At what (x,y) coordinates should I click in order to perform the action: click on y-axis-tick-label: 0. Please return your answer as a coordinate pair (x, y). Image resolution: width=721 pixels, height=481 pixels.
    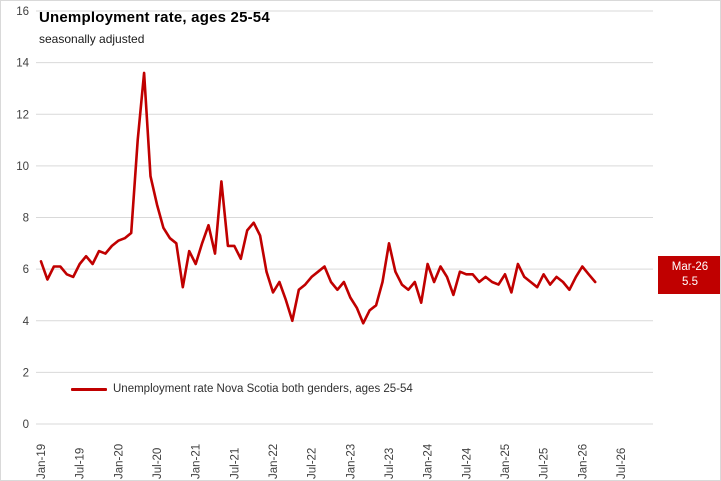
    Looking at the image, I should click on (26, 425).